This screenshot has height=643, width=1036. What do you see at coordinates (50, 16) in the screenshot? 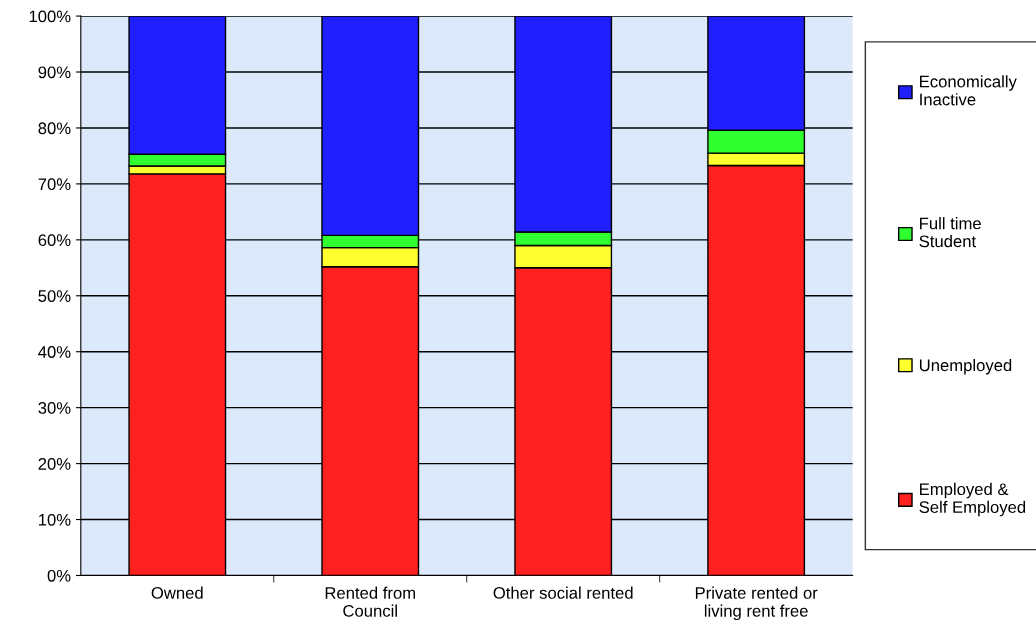
I see `y-tick-label: 100%` at bounding box center [50, 16].